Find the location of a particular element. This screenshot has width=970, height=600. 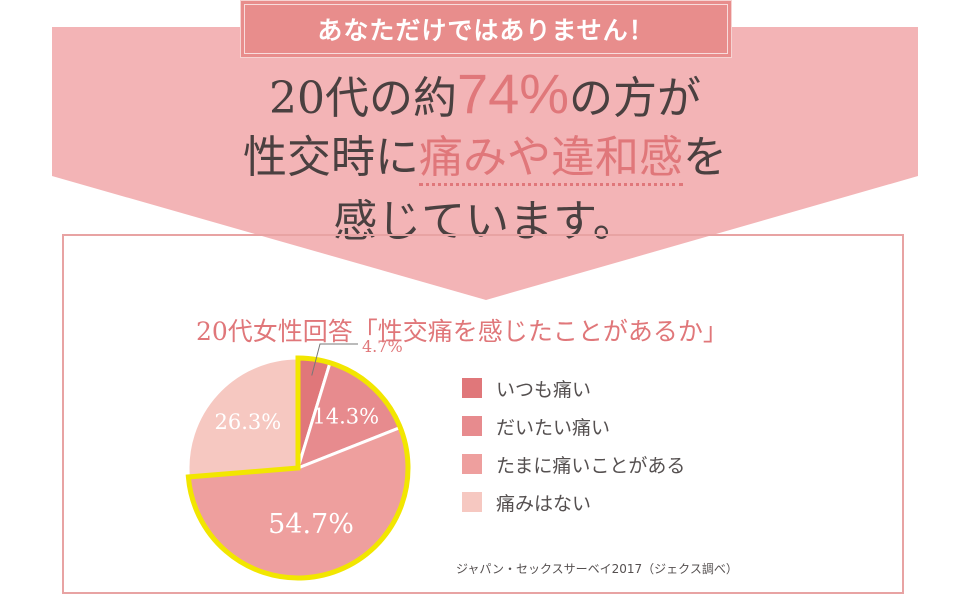

legend-item: いつも痛い is located at coordinates (573, 388).